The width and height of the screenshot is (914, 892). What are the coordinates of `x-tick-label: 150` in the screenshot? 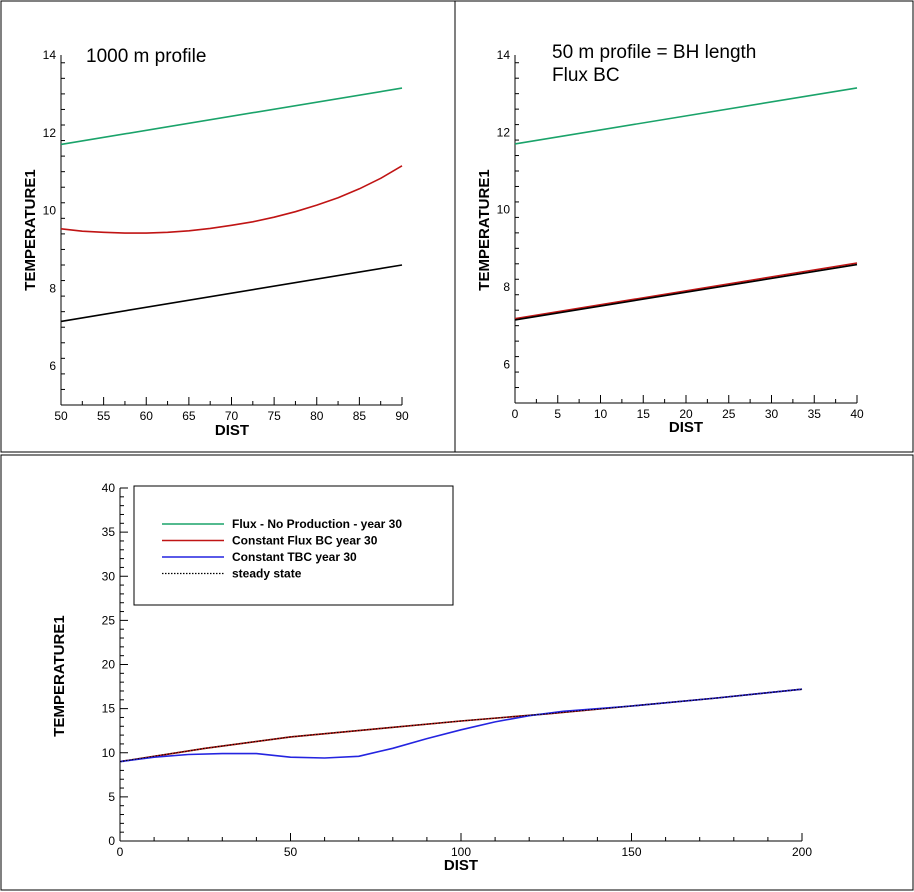 It's located at (631, 852).